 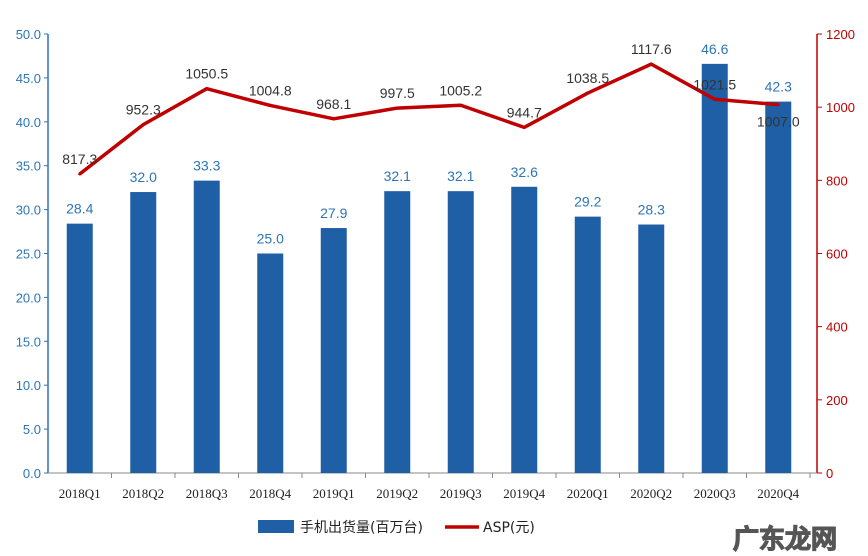 I want to click on bar-2020Q4, so click(x=778, y=287).